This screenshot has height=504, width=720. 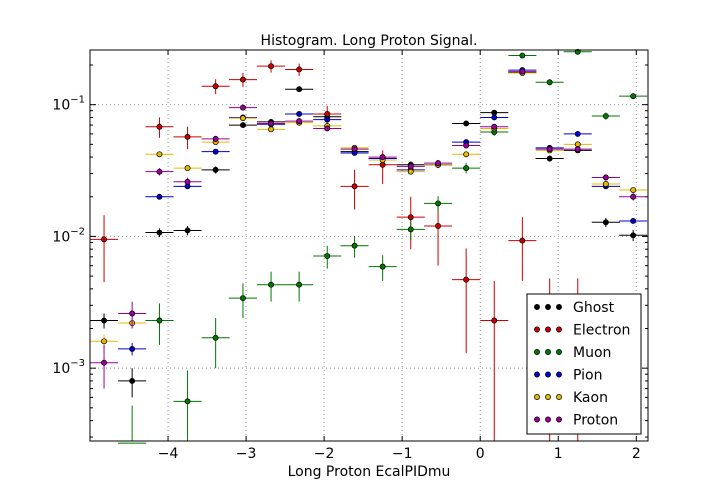 What do you see at coordinates (571, 398) in the screenshot?
I see `legend-entry-kaon: Kaon` at bounding box center [571, 398].